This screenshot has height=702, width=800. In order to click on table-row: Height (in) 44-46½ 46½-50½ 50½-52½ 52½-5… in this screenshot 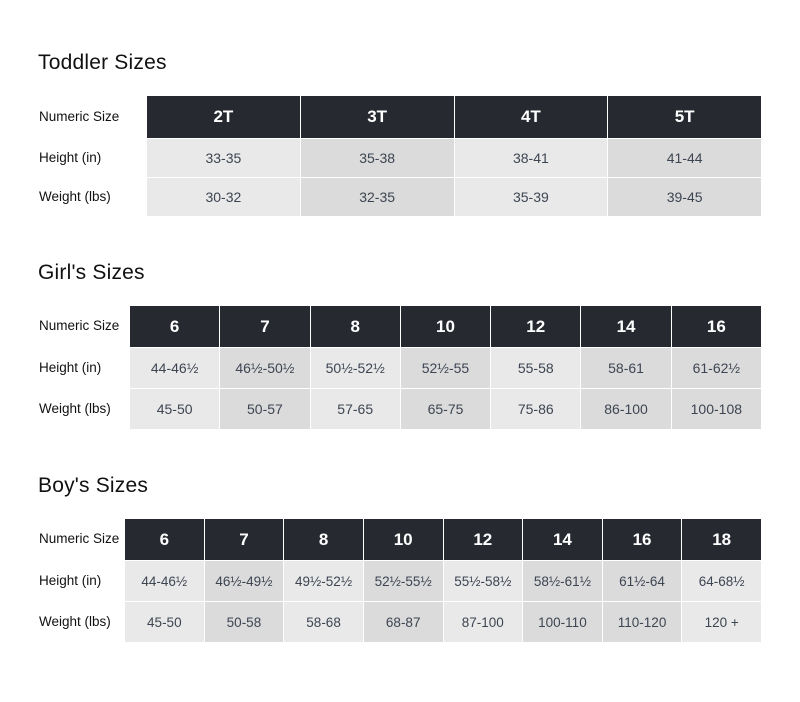, I will do `click(400, 368)`.